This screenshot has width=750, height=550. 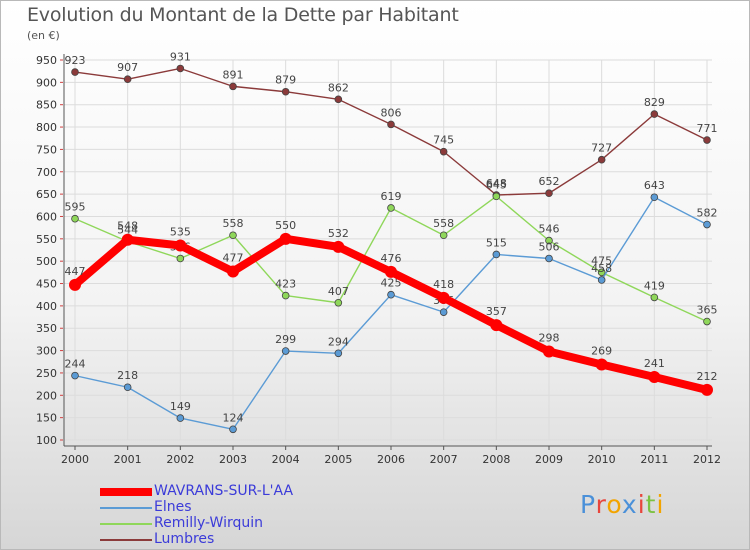 What do you see at coordinates (285, 339) in the screenshot?
I see `data-label: 299` at bounding box center [285, 339].